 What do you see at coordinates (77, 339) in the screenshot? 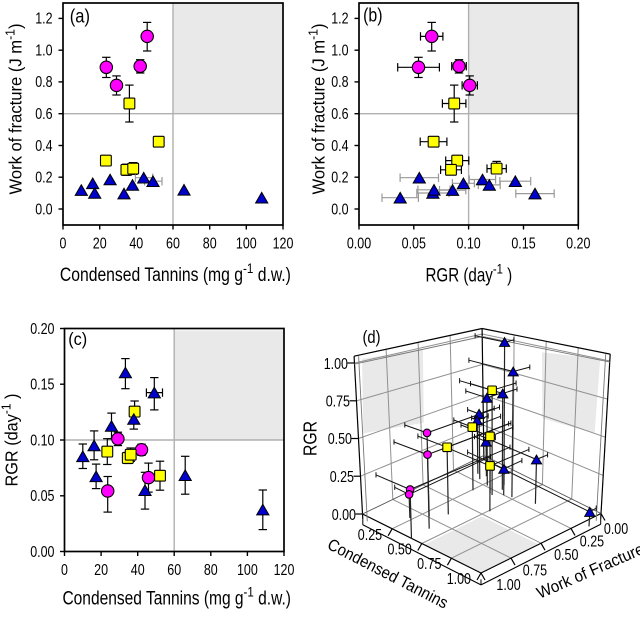
I see `svg-text: (c)` at bounding box center [77, 339].